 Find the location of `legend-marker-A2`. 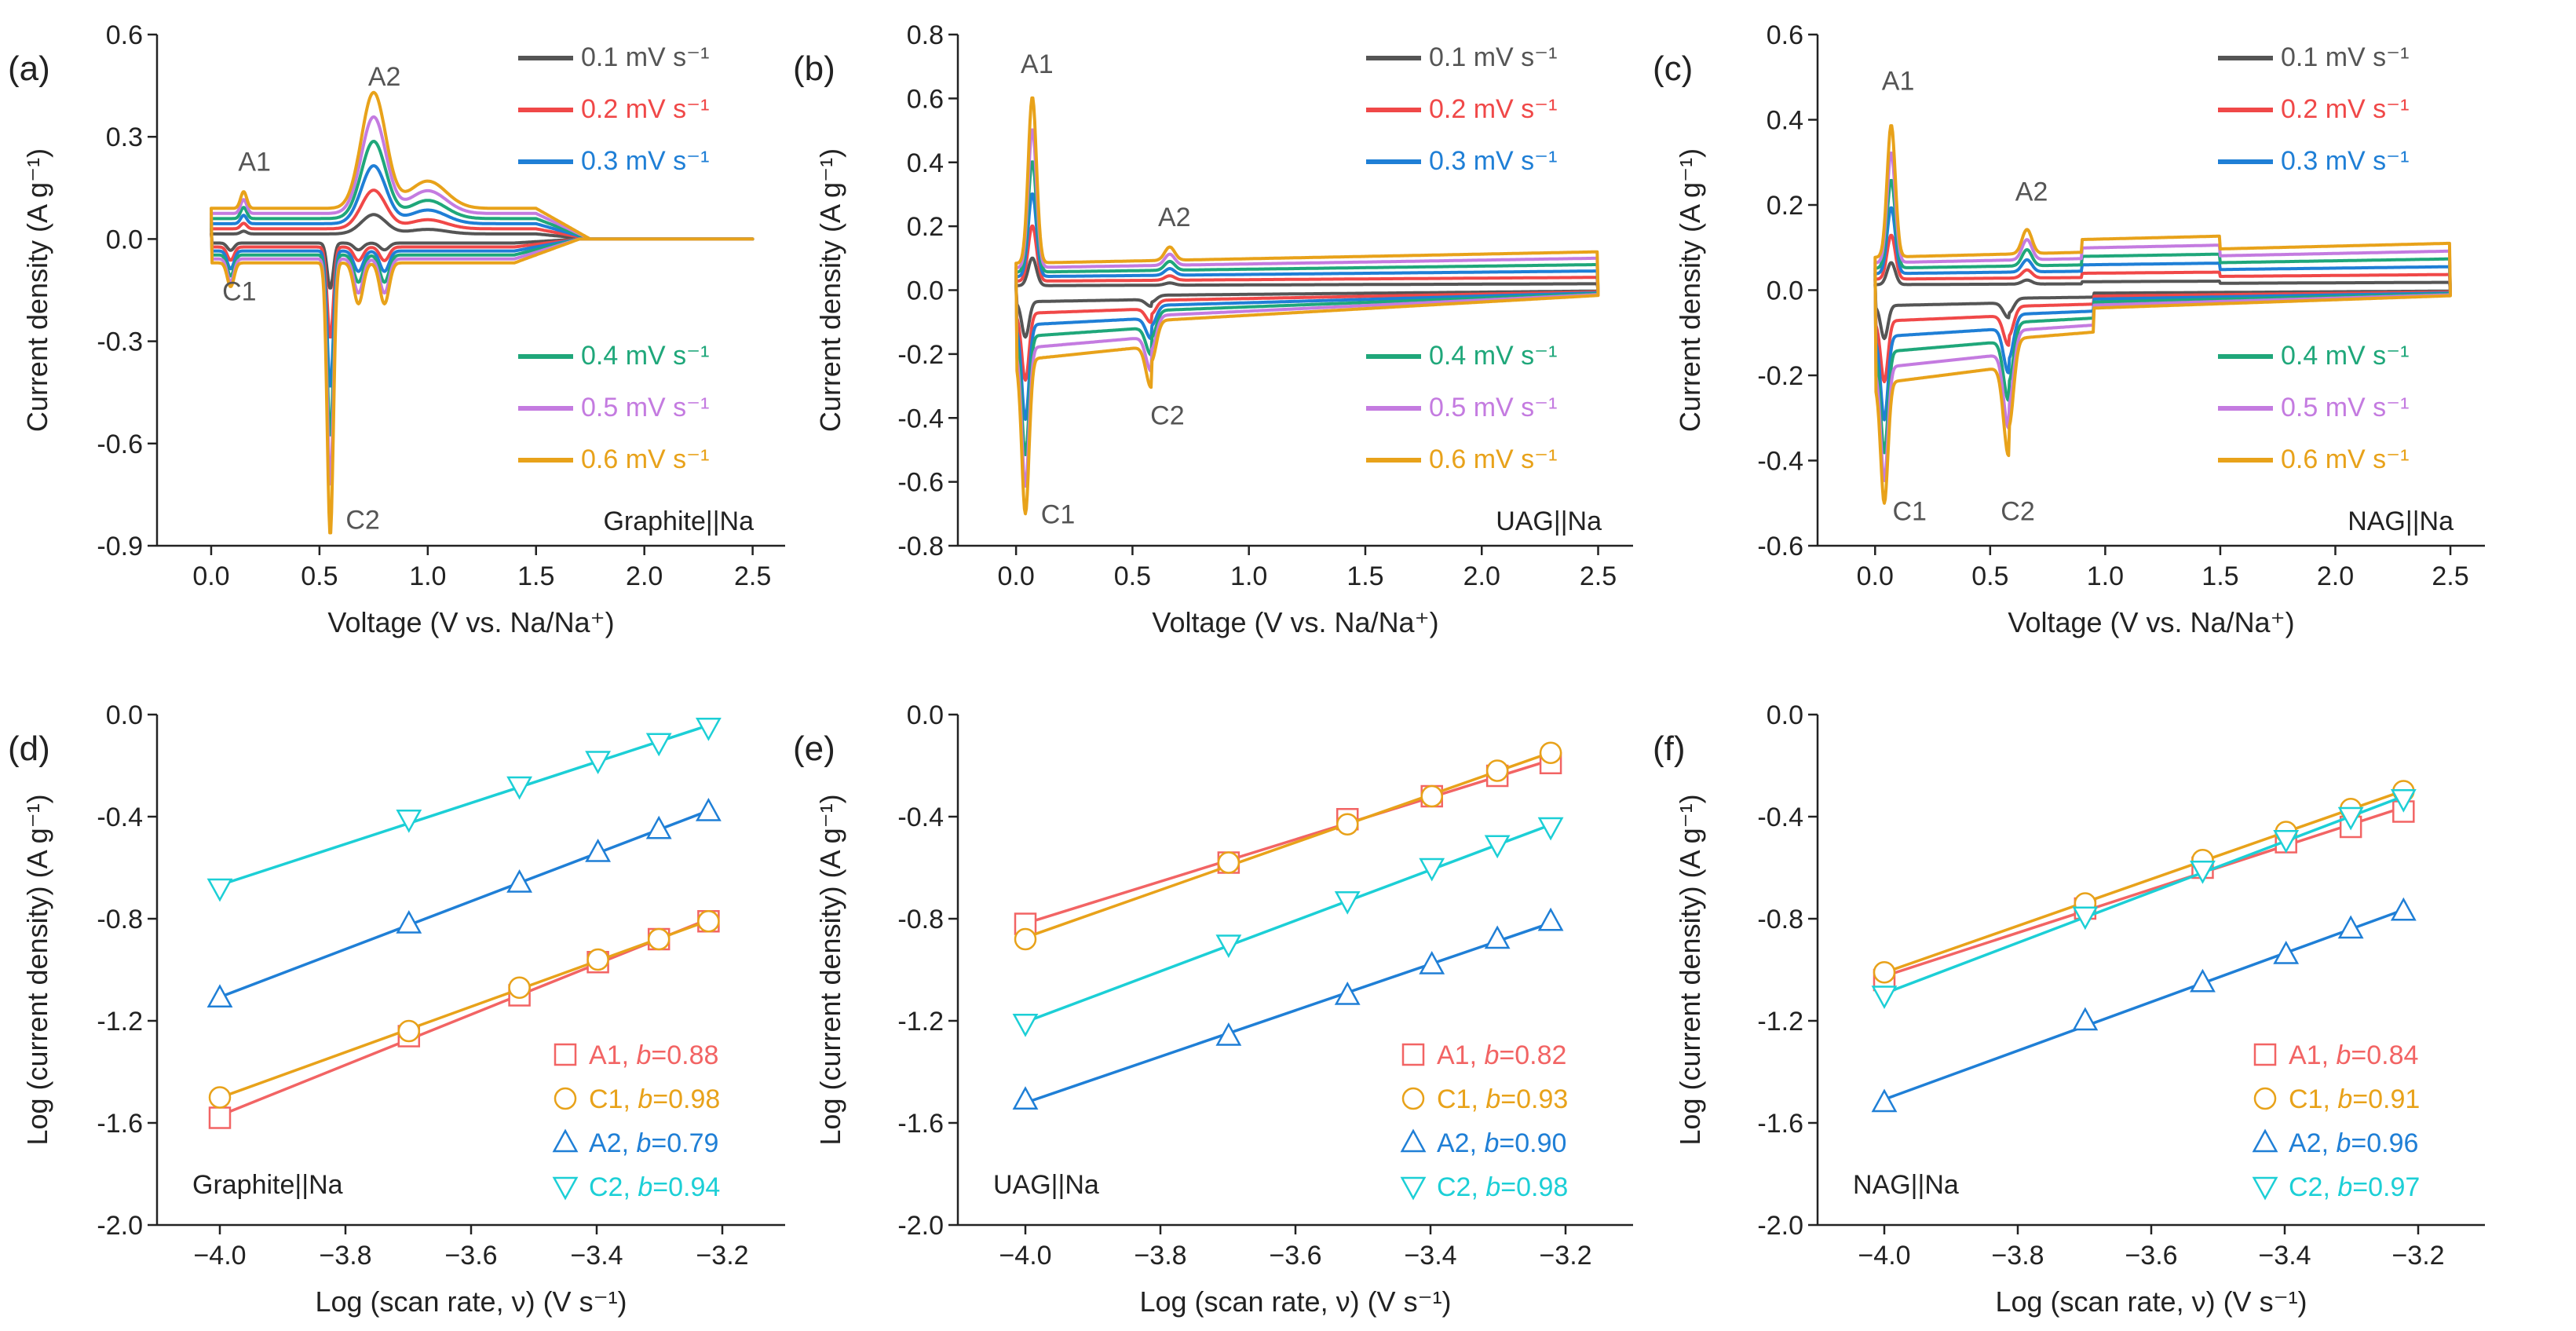

legend-marker-A2 is located at coordinates (565, 1140).